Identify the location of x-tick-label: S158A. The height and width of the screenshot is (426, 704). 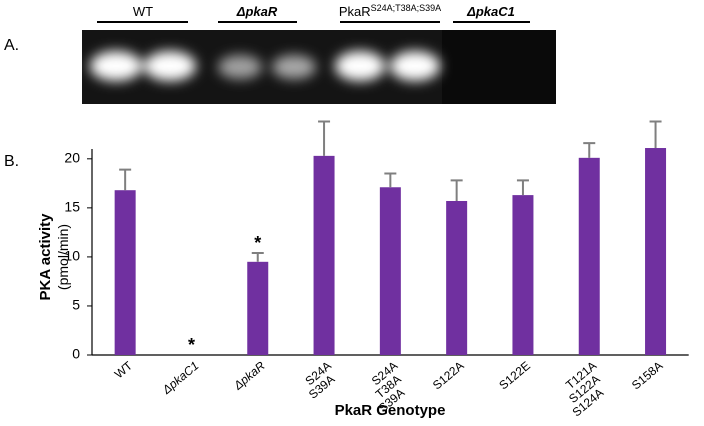
(647, 376).